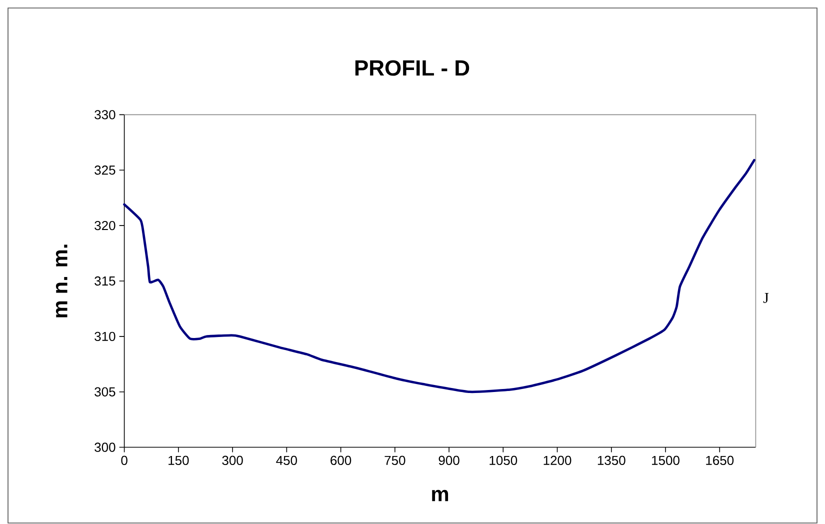  What do you see at coordinates (720, 461) in the screenshot?
I see `x-tick-label: 1650` at bounding box center [720, 461].